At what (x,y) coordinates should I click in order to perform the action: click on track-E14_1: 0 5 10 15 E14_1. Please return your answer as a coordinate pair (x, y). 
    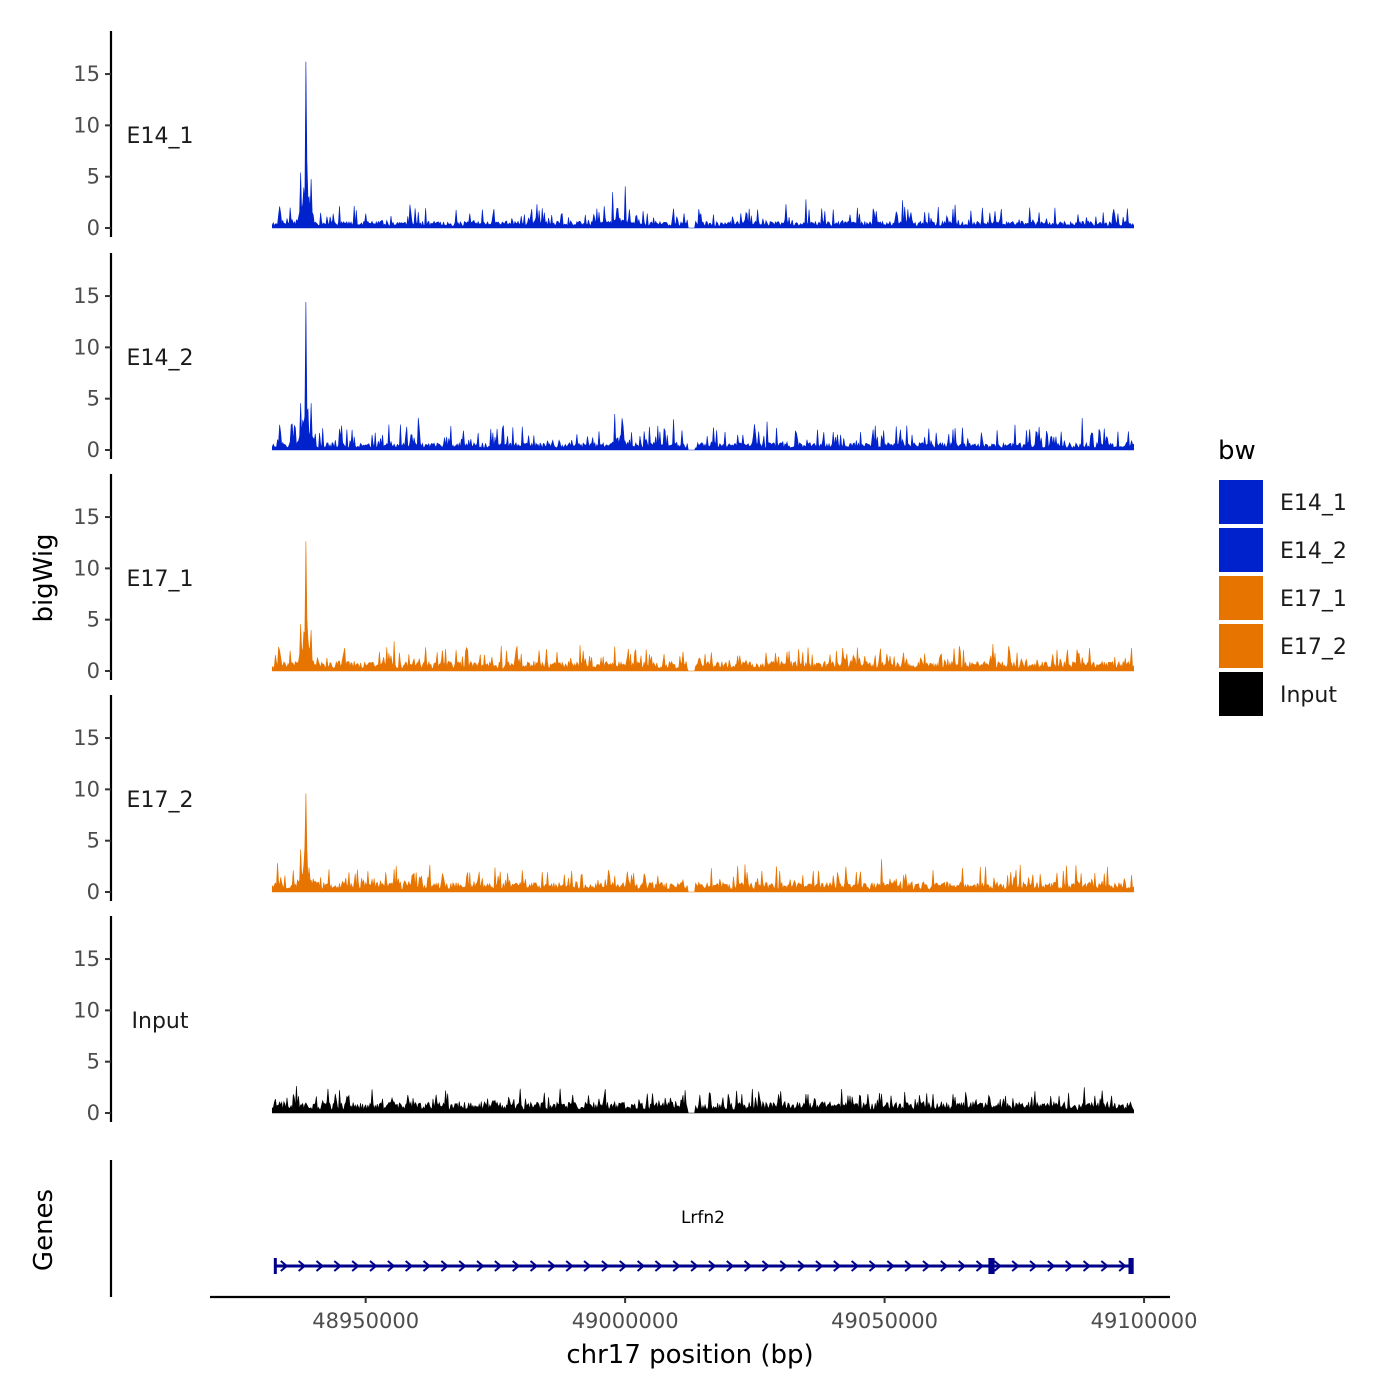
    Looking at the image, I should click on (603, 135).